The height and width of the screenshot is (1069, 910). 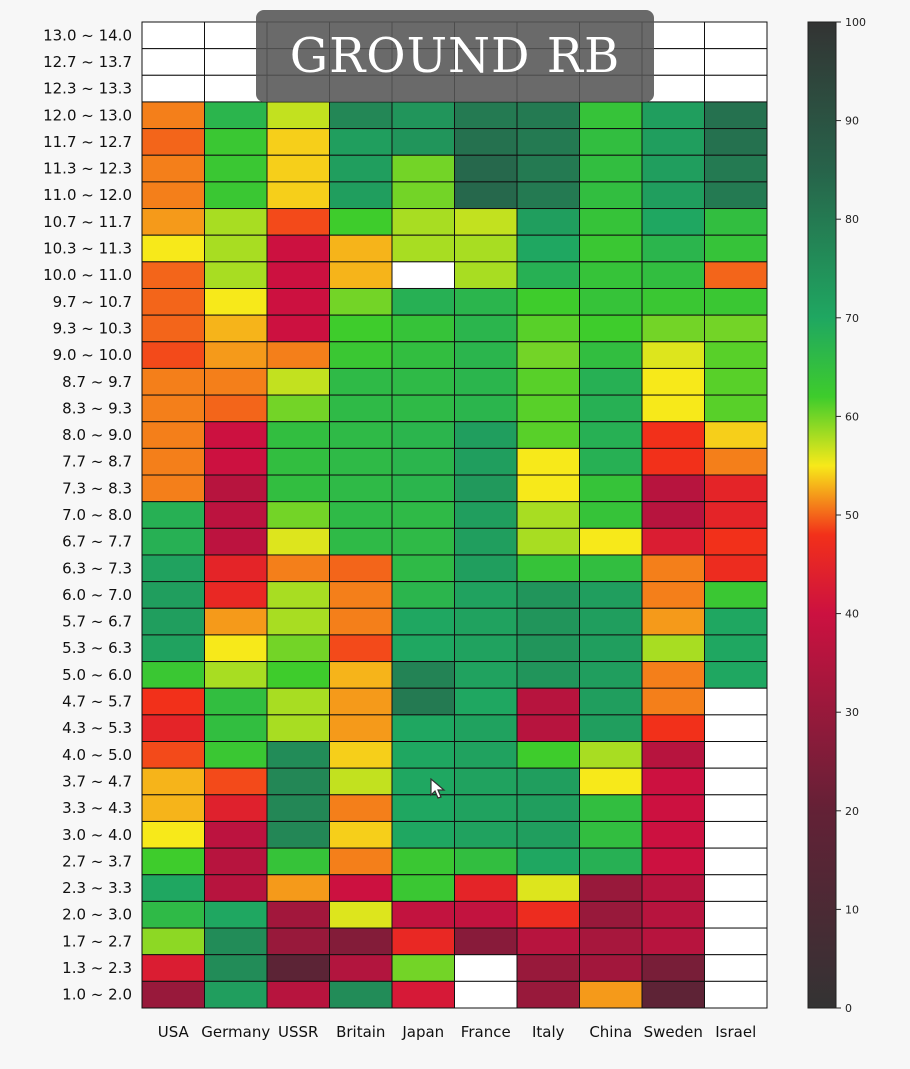 I want to click on colorbar-tick-label: 50, so click(x=852, y=515).